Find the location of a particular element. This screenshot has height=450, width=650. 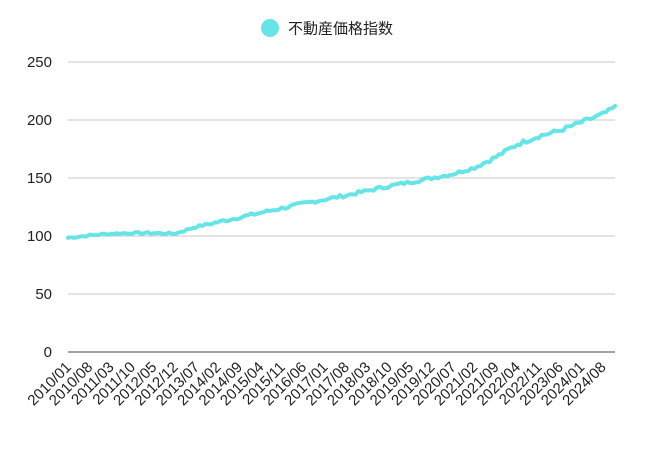

y-tick-label: 100 is located at coordinates (39, 236).